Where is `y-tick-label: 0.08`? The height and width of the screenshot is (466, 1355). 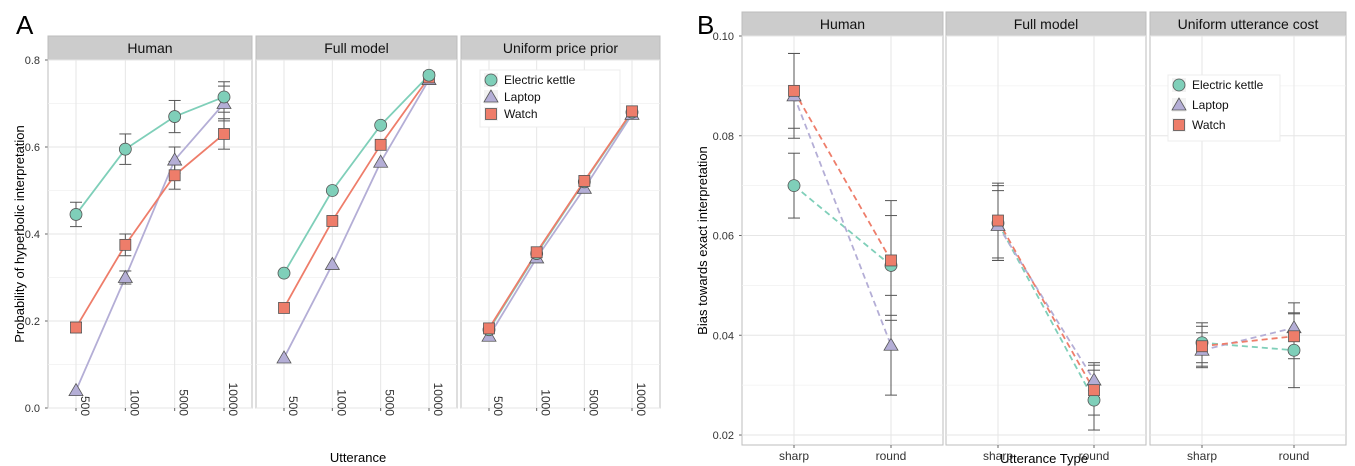
y-tick-label: 0.08 is located at coordinates (723, 137).